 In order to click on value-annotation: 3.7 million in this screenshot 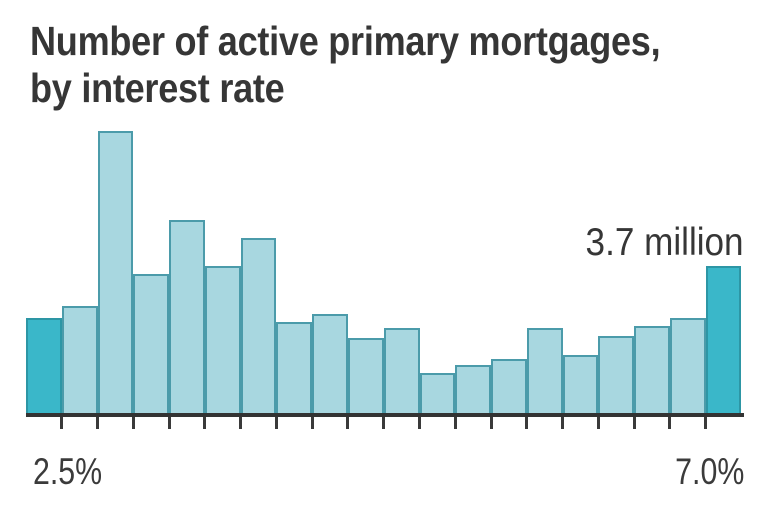, I will do `click(664, 242)`.